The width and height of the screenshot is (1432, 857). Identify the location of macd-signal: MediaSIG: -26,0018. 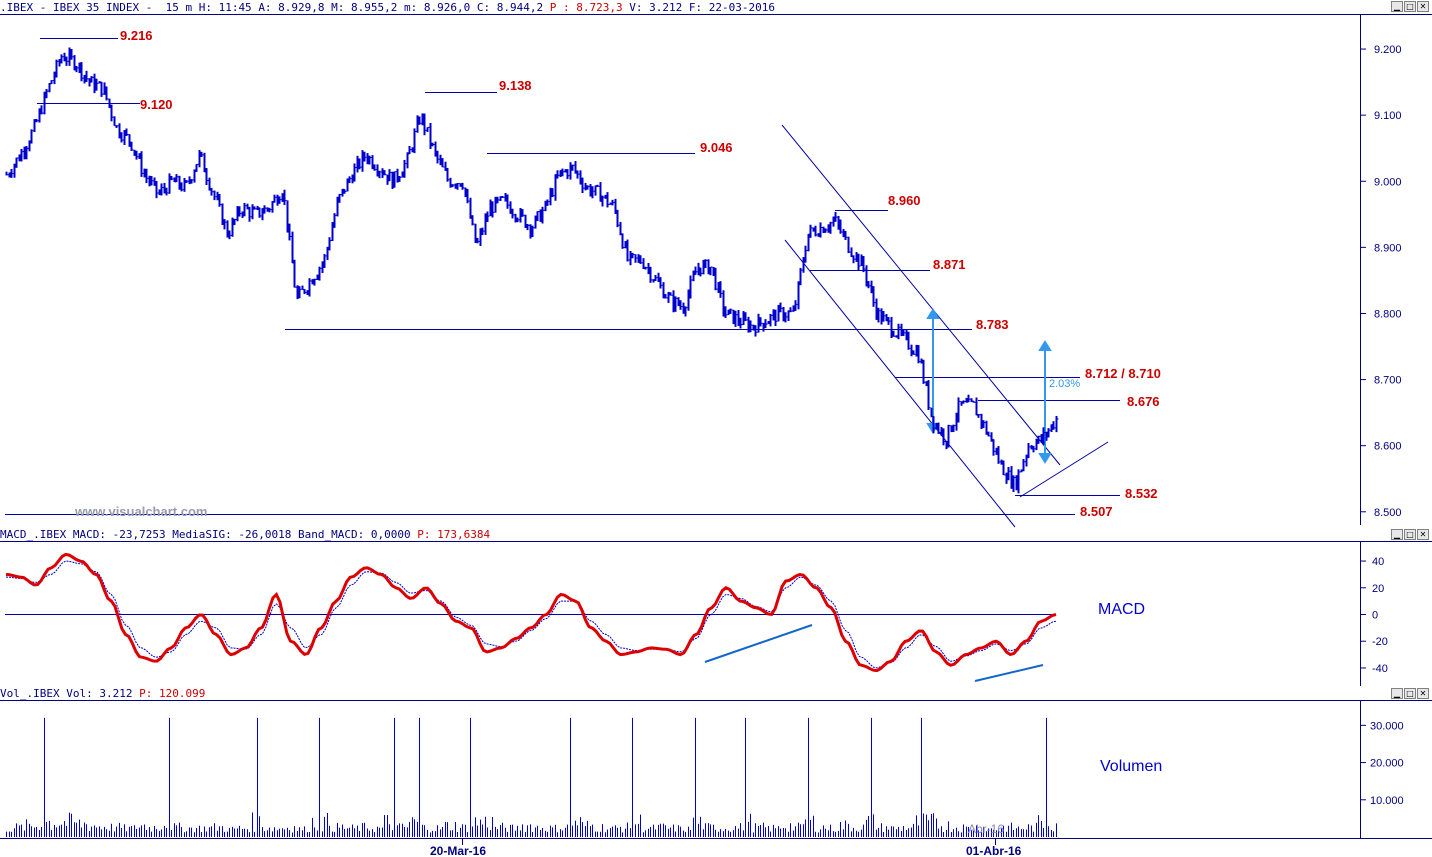
(232, 534).